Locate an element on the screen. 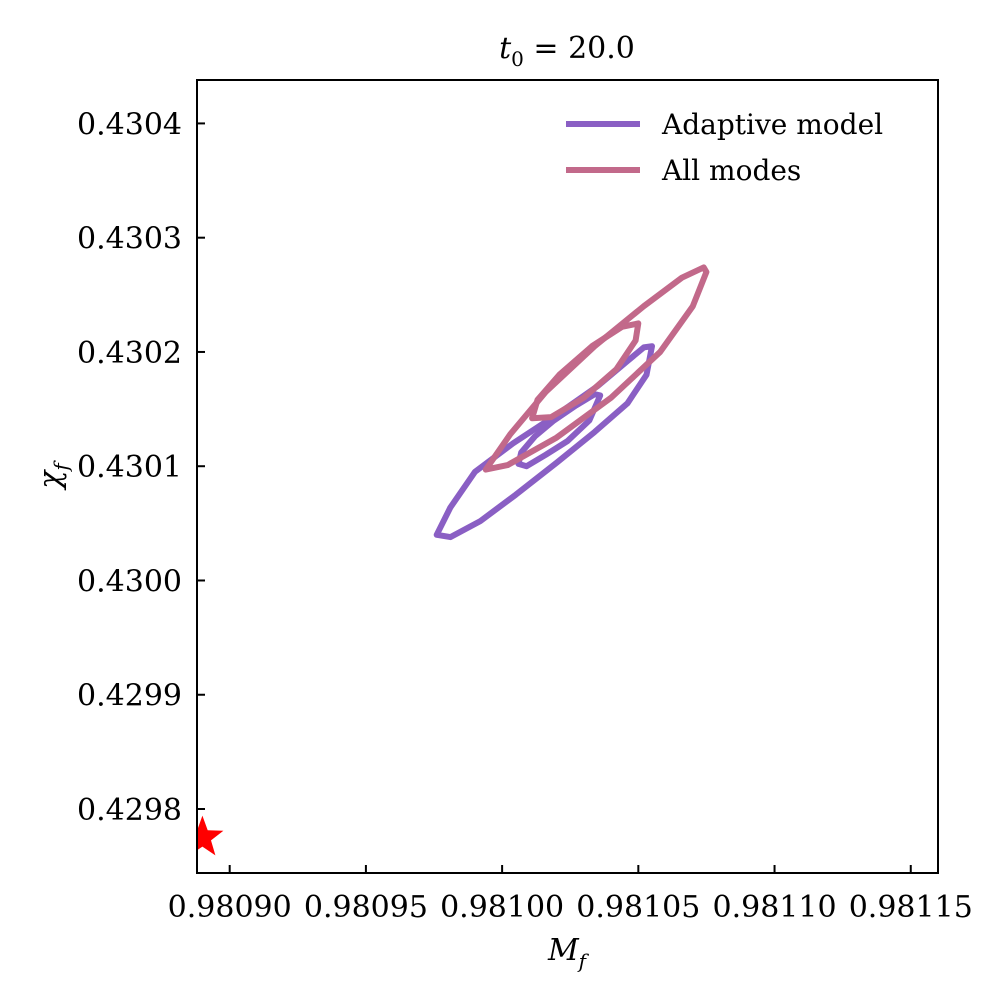 The image size is (1002, 1000). y-tick-label: 0.4302 is located at coordinates (129, 353).